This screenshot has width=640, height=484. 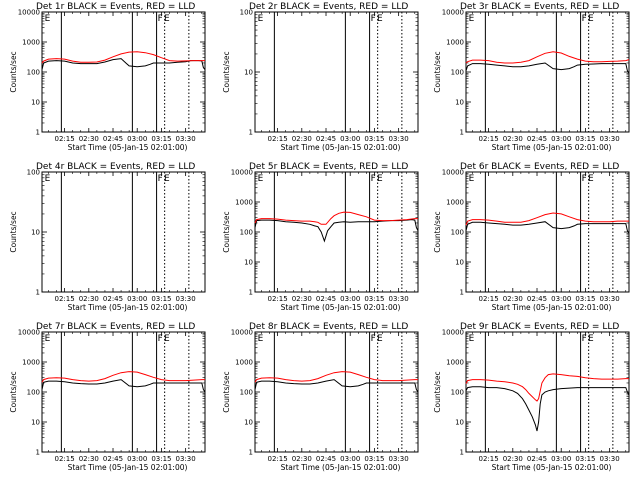 I want to click on panel-title: Det 2r BLACK = Events, RED = LLD, so click(x=328, y=7).